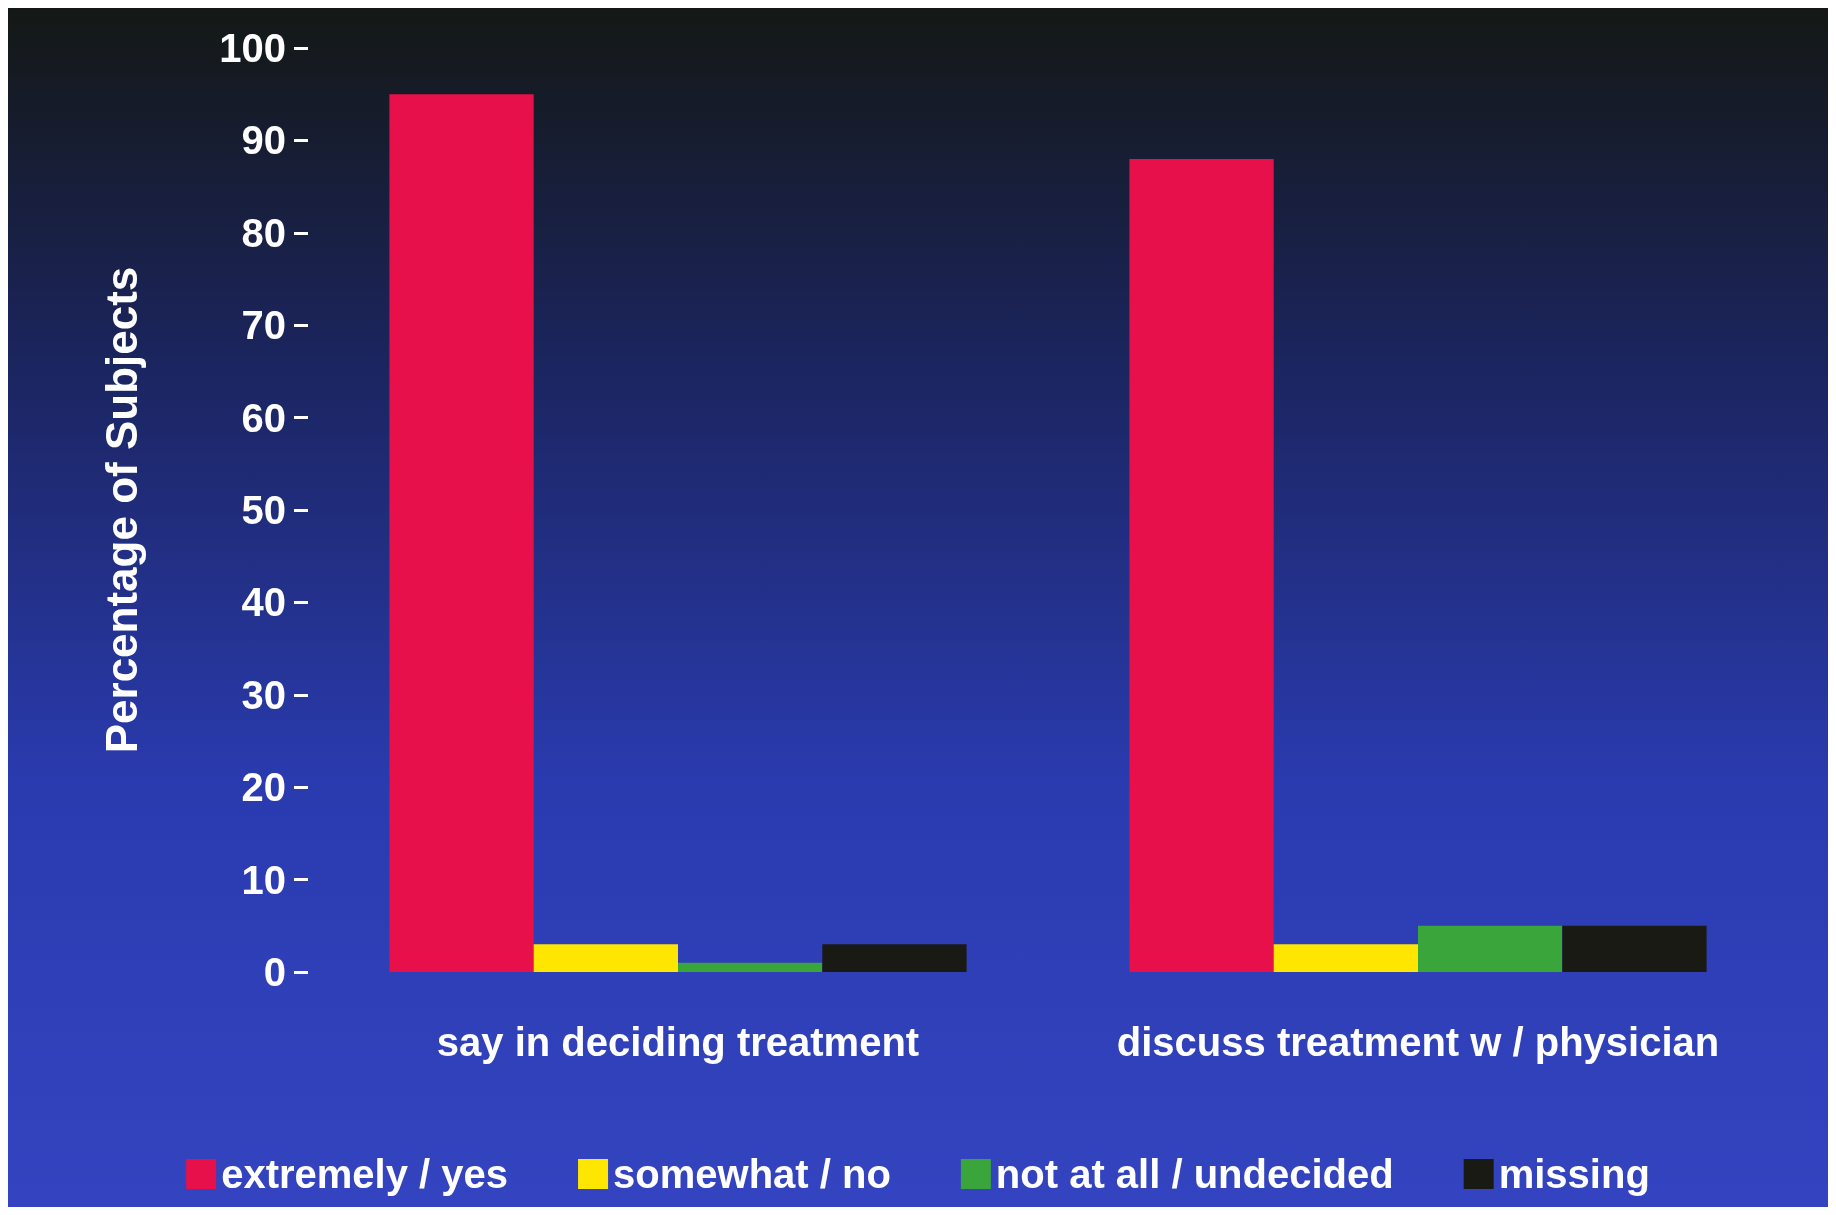 Image resolution: width=1836 pixels, height=1215 pixels. What do you see at coordinates (263, 417) in the screenshot?
I see `y-tick-label: 60` at bounding box center [263, 417].